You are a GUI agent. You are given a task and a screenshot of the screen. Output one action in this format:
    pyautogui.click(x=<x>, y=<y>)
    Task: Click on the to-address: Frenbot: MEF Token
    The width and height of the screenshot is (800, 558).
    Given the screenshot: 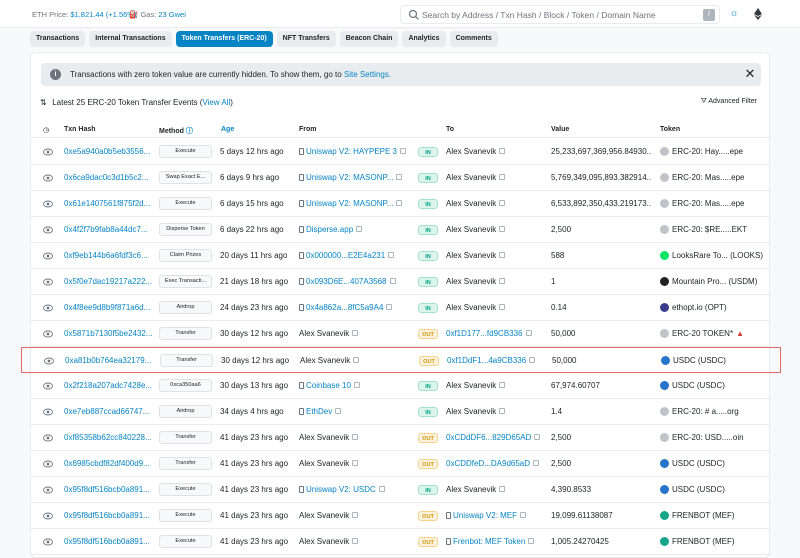 What is the action you would take?
    pyautogui.click(x=498, y=541)
    